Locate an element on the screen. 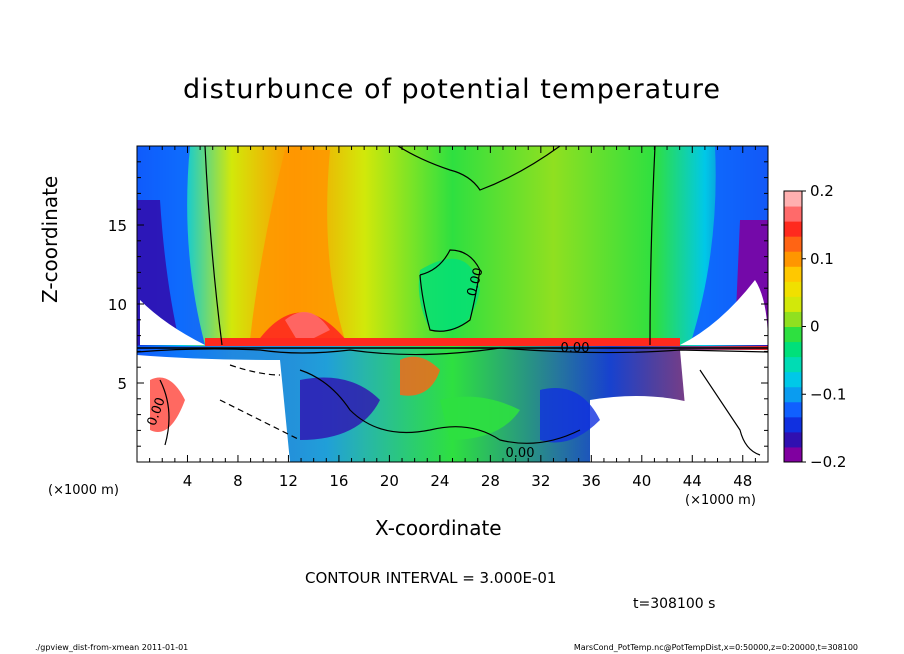 The width and height of the screenshot is (904, 654). colorbar is located at coordinates (793, 326).